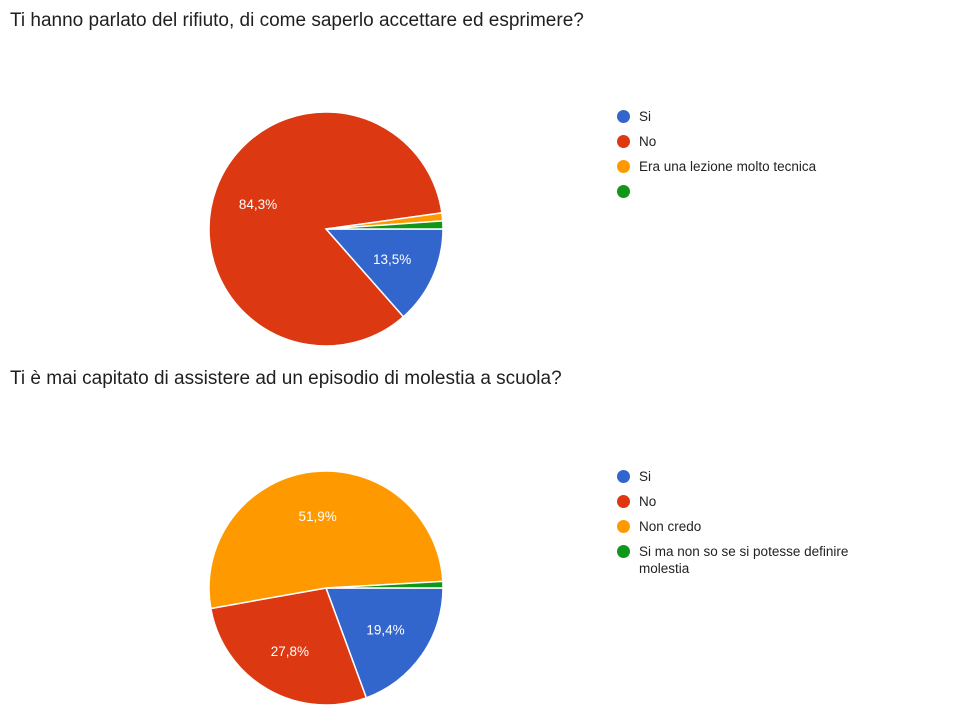  I want to click on pie-svg: 19,4% 27,8% 51,9%, so click(326, 588).